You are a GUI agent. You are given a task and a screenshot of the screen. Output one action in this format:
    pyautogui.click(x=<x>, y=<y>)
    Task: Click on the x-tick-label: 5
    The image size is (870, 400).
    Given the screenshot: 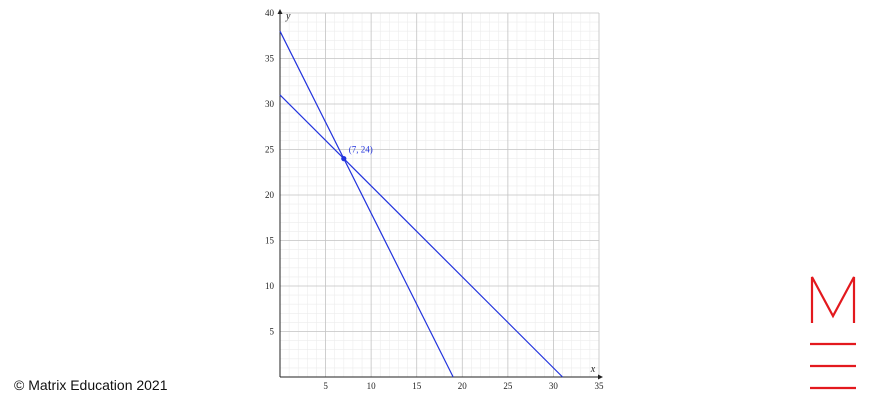 What is the action you would take?
    pyautogui.click(x=325, y=386)
    